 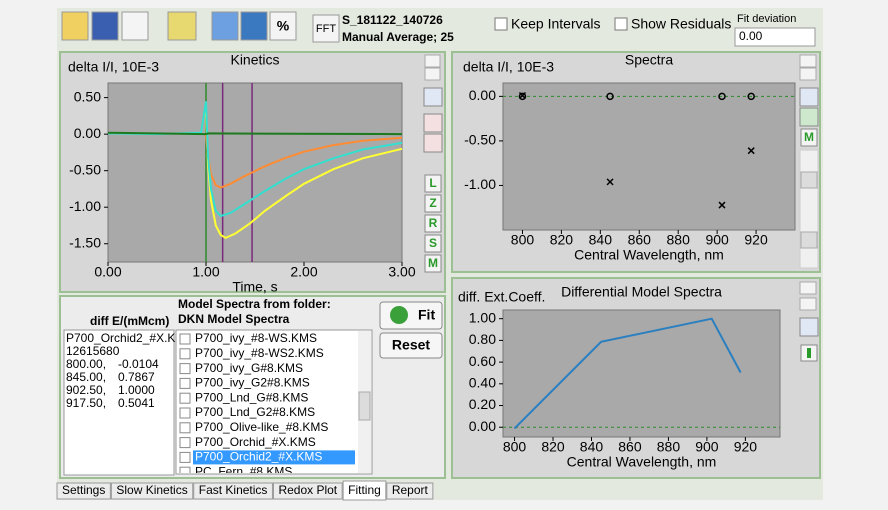 I want to click on scrollbar, so click(x=809, y=209).